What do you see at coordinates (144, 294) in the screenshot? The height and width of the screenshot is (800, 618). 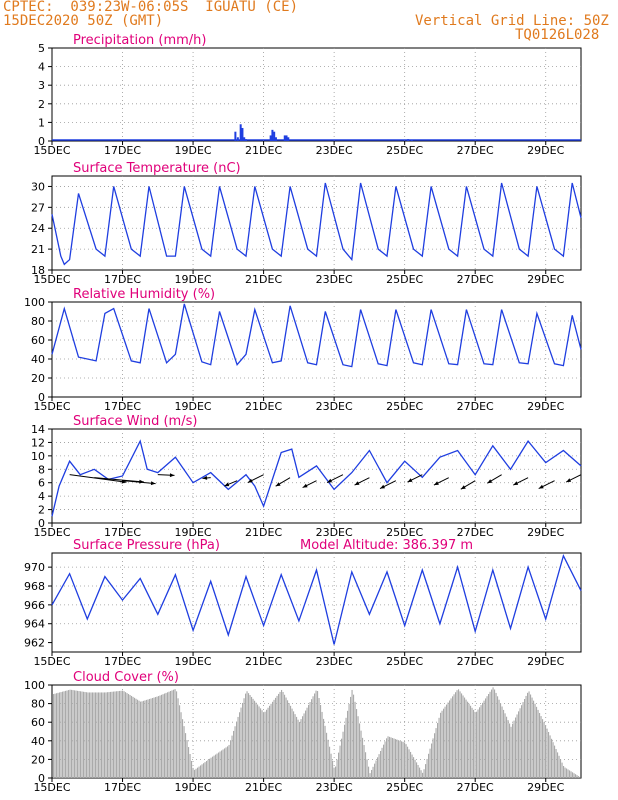 I see `rh-title: Relative Humidity (%)` at bounding box center [144, 294].